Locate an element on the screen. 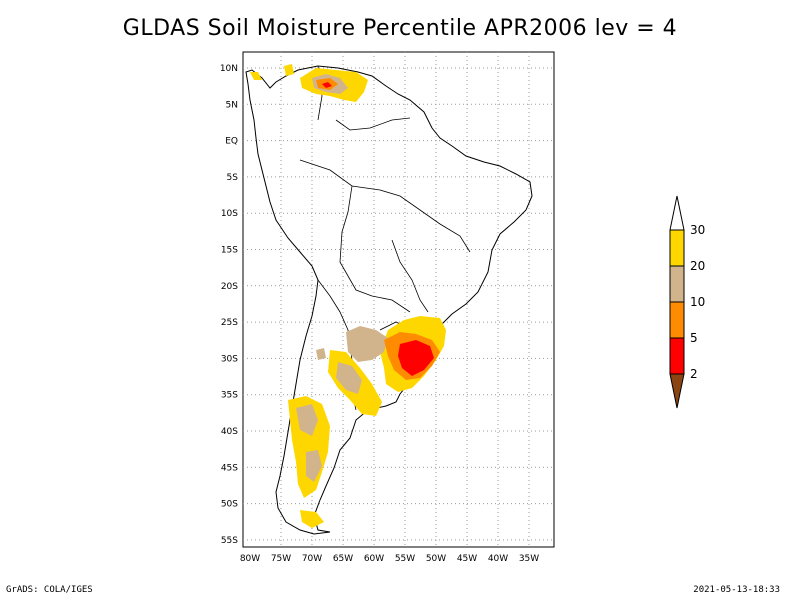  legend-label: 20 is located at coordinates (697, 266).